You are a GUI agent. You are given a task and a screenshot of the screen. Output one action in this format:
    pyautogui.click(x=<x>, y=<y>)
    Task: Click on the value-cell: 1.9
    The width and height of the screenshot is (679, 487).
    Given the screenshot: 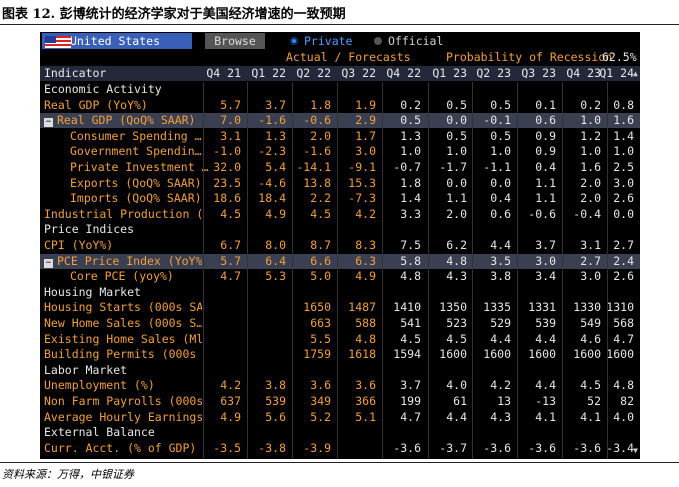 What is the action you would take?
    pyautogui.click(x=365, y=104)
    